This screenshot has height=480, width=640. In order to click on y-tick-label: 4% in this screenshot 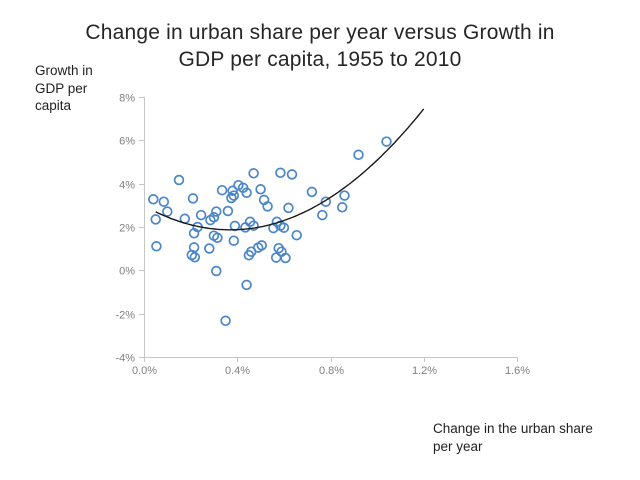, I will do `click(127, 186)`.